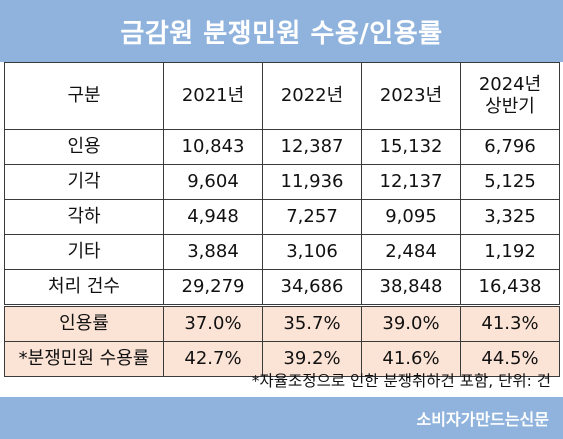 This screenshot has width=563, height=439. What do you see at coordinates (510, 323) in the screenshot?
I see `cell-value: 41.3%` at bounding box center [510, 323].